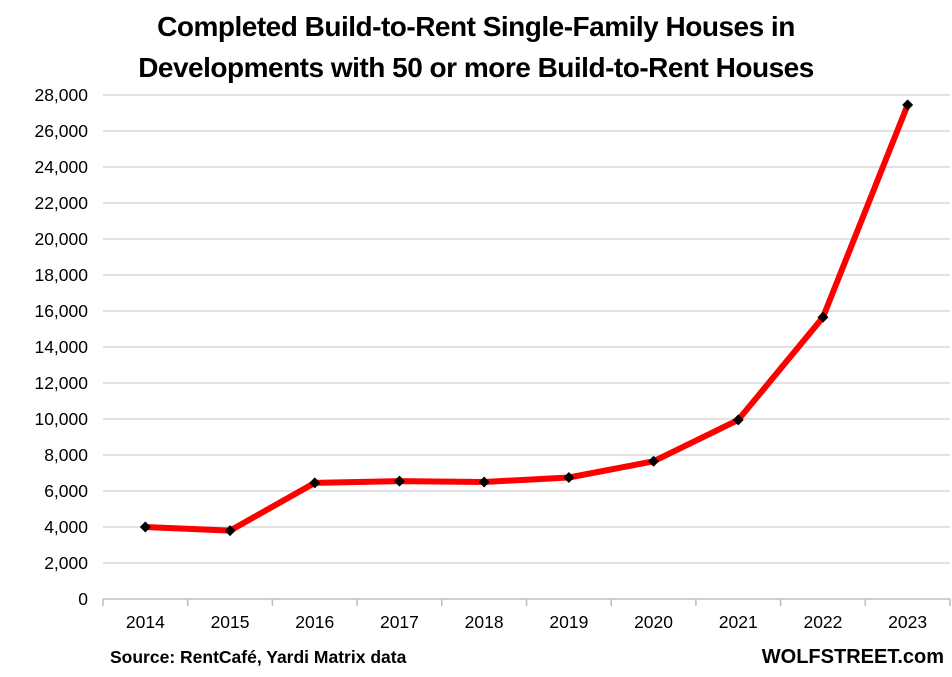  I want to click on x-axis-tick-label: 2014, so click(145, 622).